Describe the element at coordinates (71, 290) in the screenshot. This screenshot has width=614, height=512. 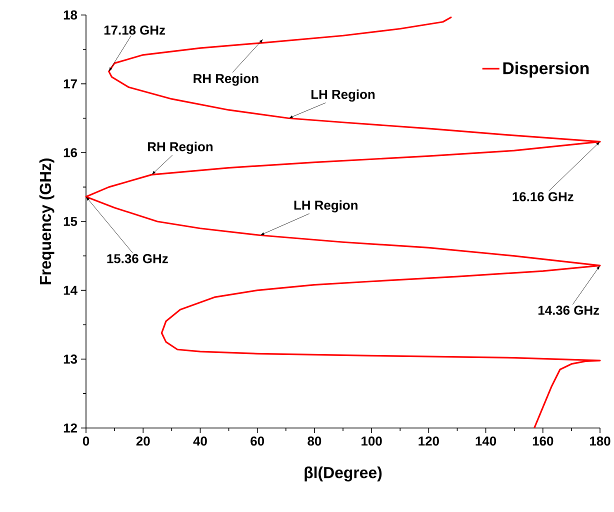
I see `y-tick-label: 14` at that location.